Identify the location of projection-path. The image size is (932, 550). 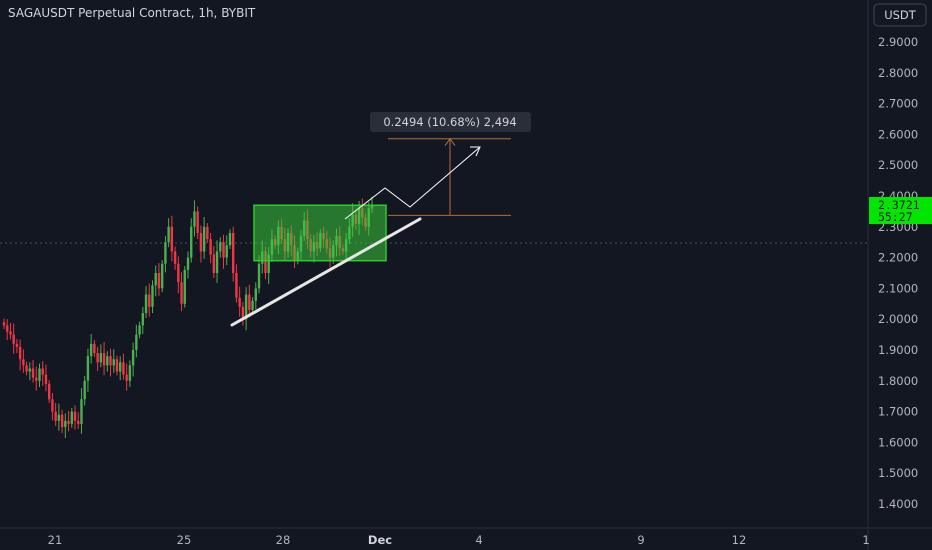
(412, 183).